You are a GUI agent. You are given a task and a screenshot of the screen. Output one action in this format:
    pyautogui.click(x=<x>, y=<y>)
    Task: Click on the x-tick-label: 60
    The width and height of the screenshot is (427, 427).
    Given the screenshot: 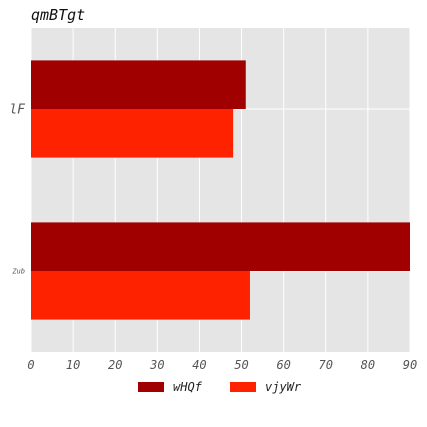 What is the action you would take?
    pyautogui.click(x=283, y=365)
    